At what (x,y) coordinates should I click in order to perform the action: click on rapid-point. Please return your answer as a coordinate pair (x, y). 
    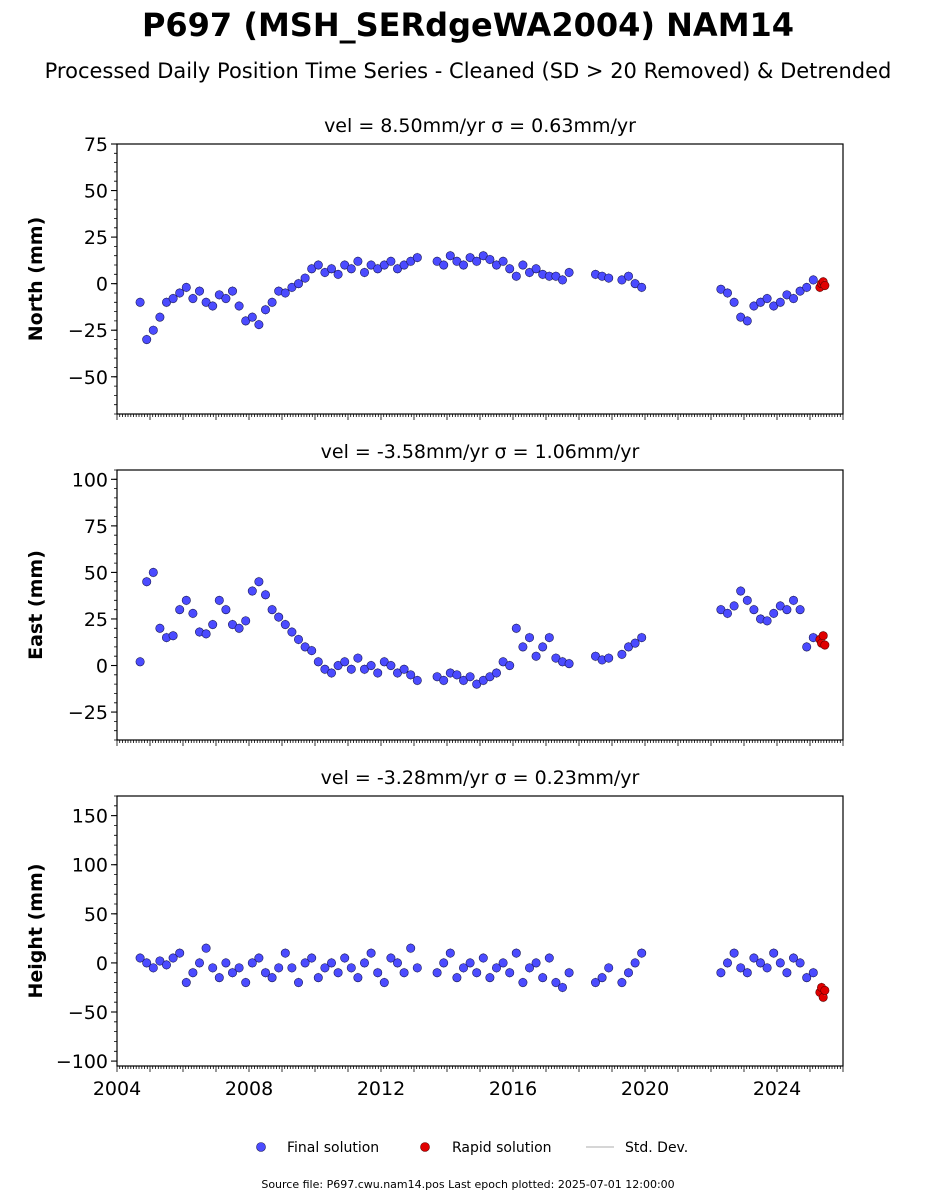
    Looking at the image, I should click on (825, 645).